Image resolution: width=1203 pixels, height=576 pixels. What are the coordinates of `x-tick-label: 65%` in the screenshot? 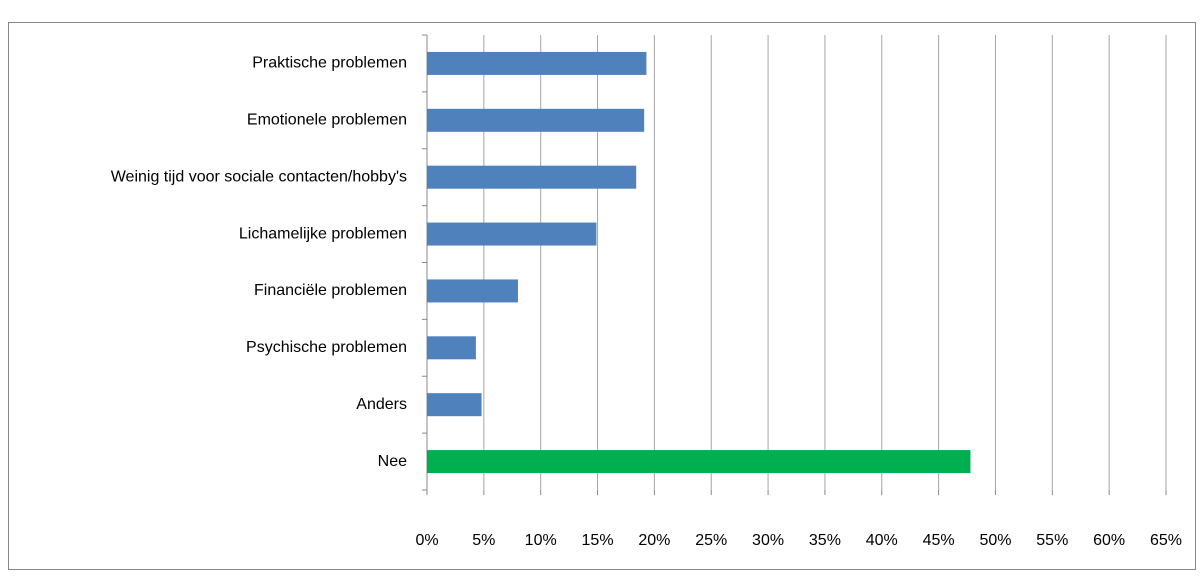 It's located at (1166, 540).